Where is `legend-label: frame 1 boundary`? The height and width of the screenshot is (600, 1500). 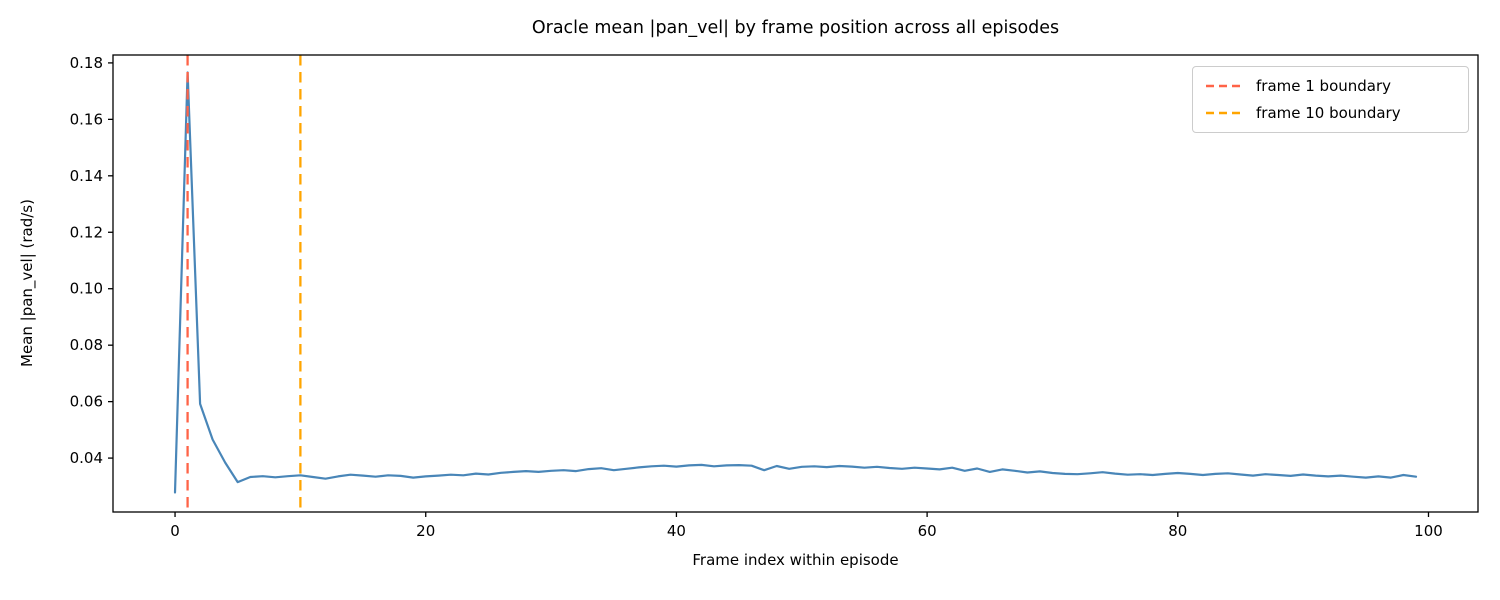
legend-label: frame 1 boundary is located at coordinates (1324, 86).